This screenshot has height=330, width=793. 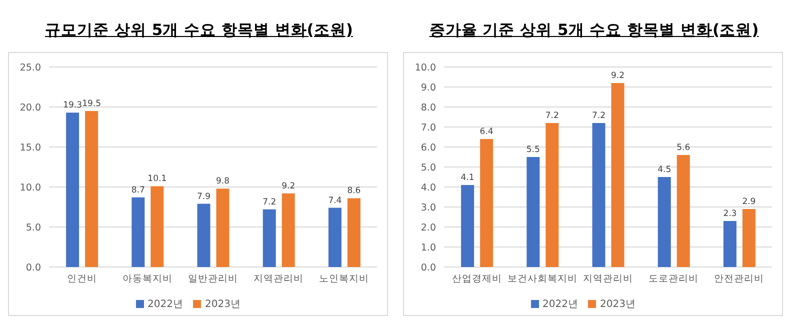 What do you see at coordinates (428, 228) in the screenshot?
I see `y-tick-label: 2.0` at bounding box center [428, 228].